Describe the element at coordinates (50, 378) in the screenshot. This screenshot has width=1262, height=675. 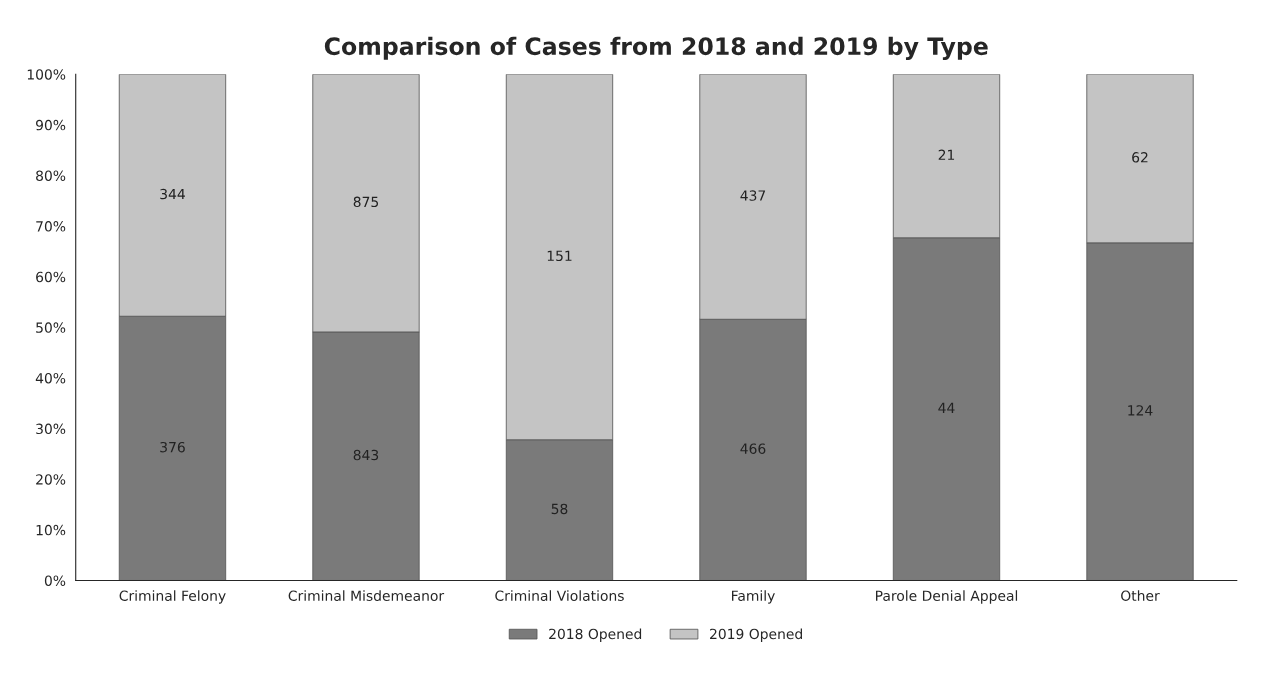
I see `y-tick-label: 40%` at that location.